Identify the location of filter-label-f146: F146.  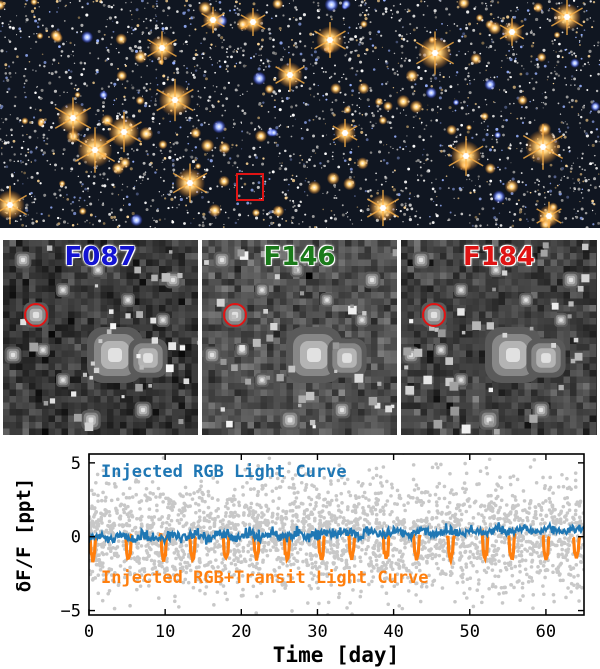
(299, 257).